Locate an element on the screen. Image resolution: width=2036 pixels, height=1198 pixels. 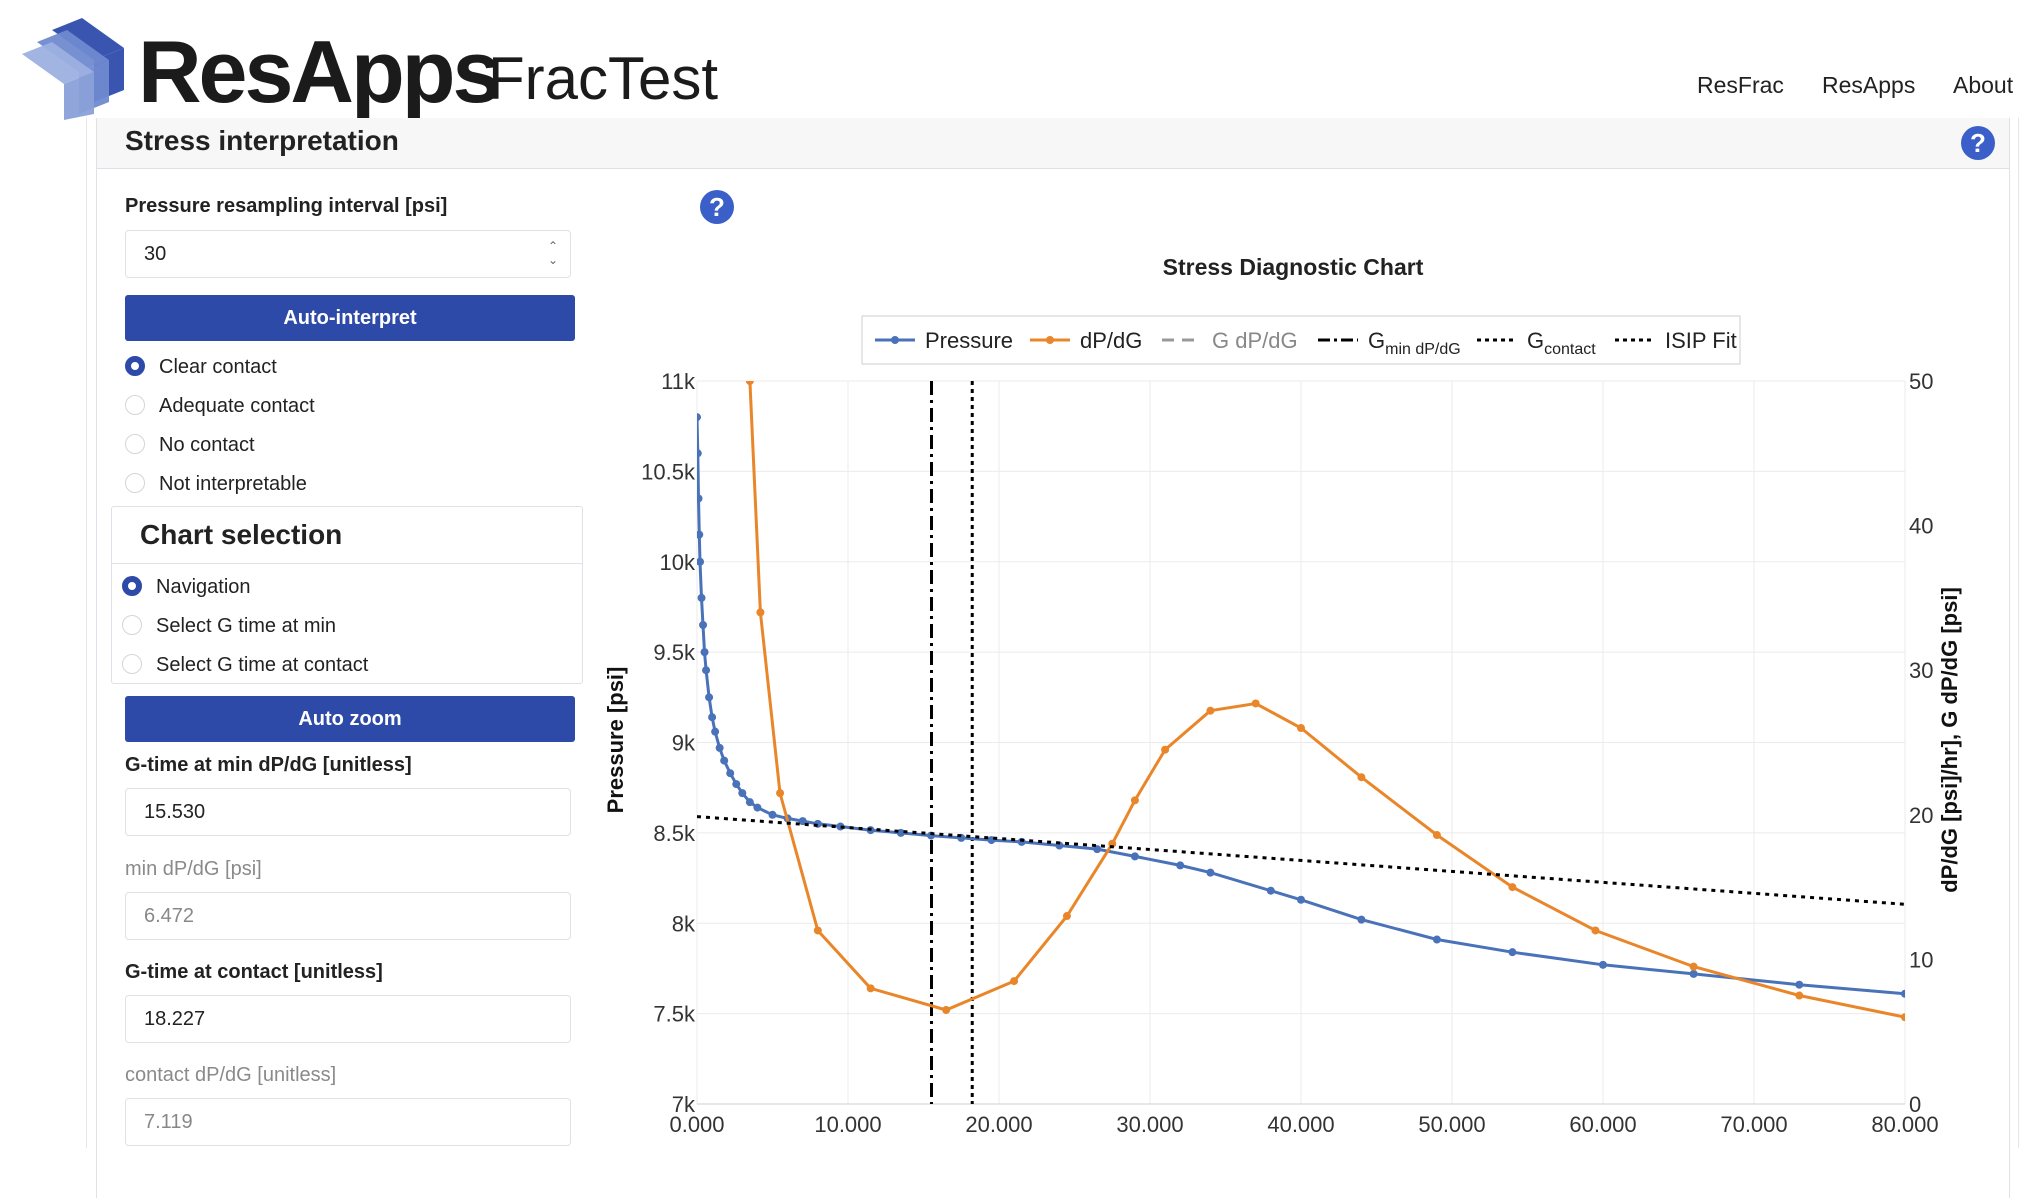
page-border-right is located at coordinates (2018, 633).